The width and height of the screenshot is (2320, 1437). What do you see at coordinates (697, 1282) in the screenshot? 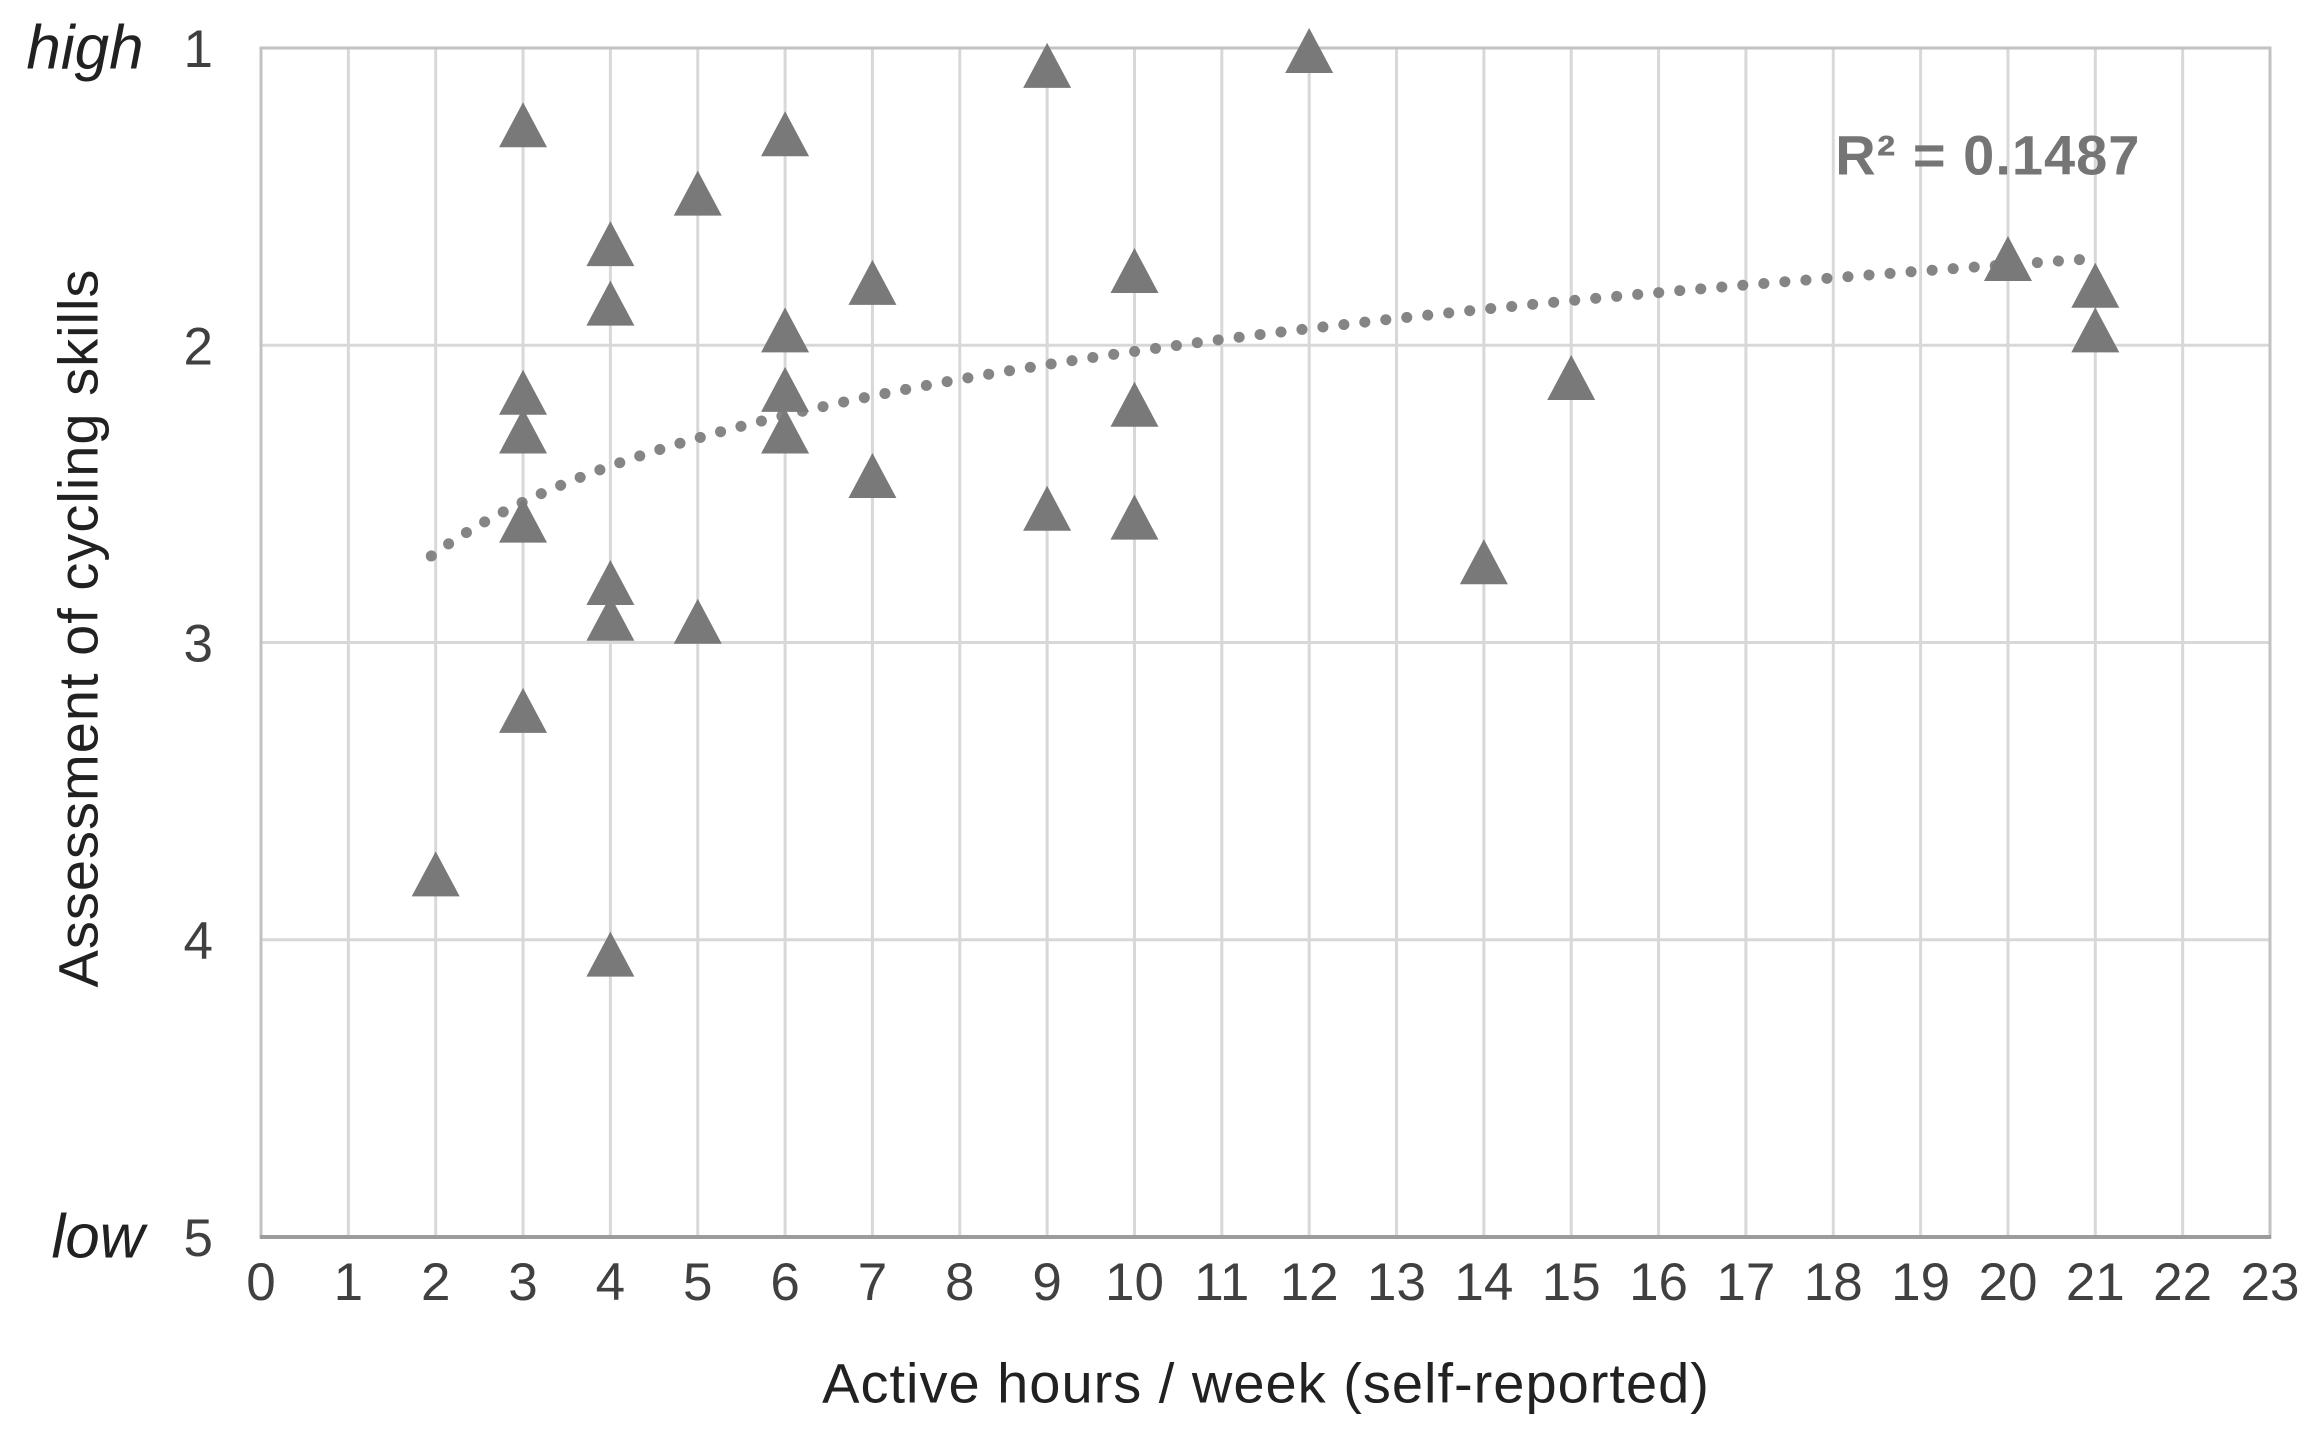
I see `x-tick-label: 5` at bounding box center [697, 1282].